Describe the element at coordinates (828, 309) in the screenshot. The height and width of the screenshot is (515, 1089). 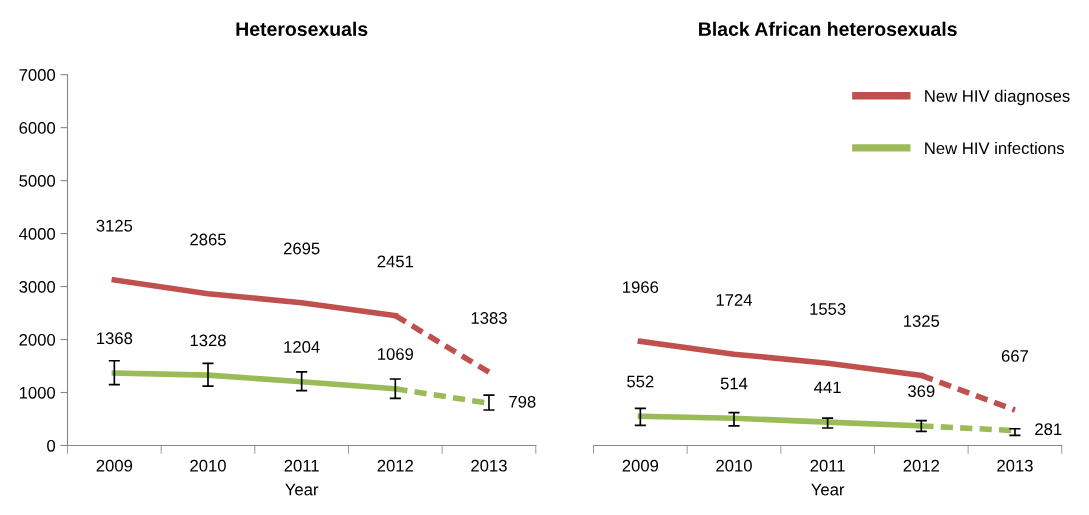
I see `data-label: 1553` at that location.